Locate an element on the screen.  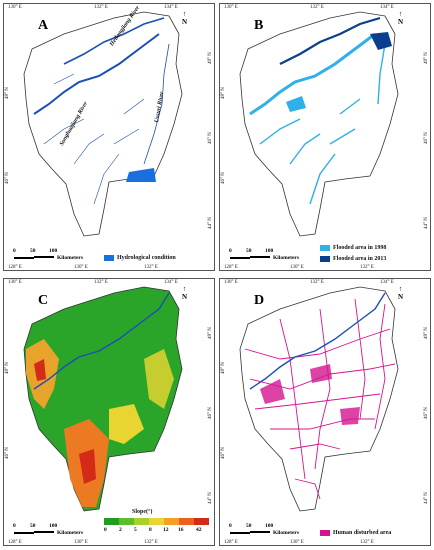
panel-letter: A is located at coordinates (43, 25).